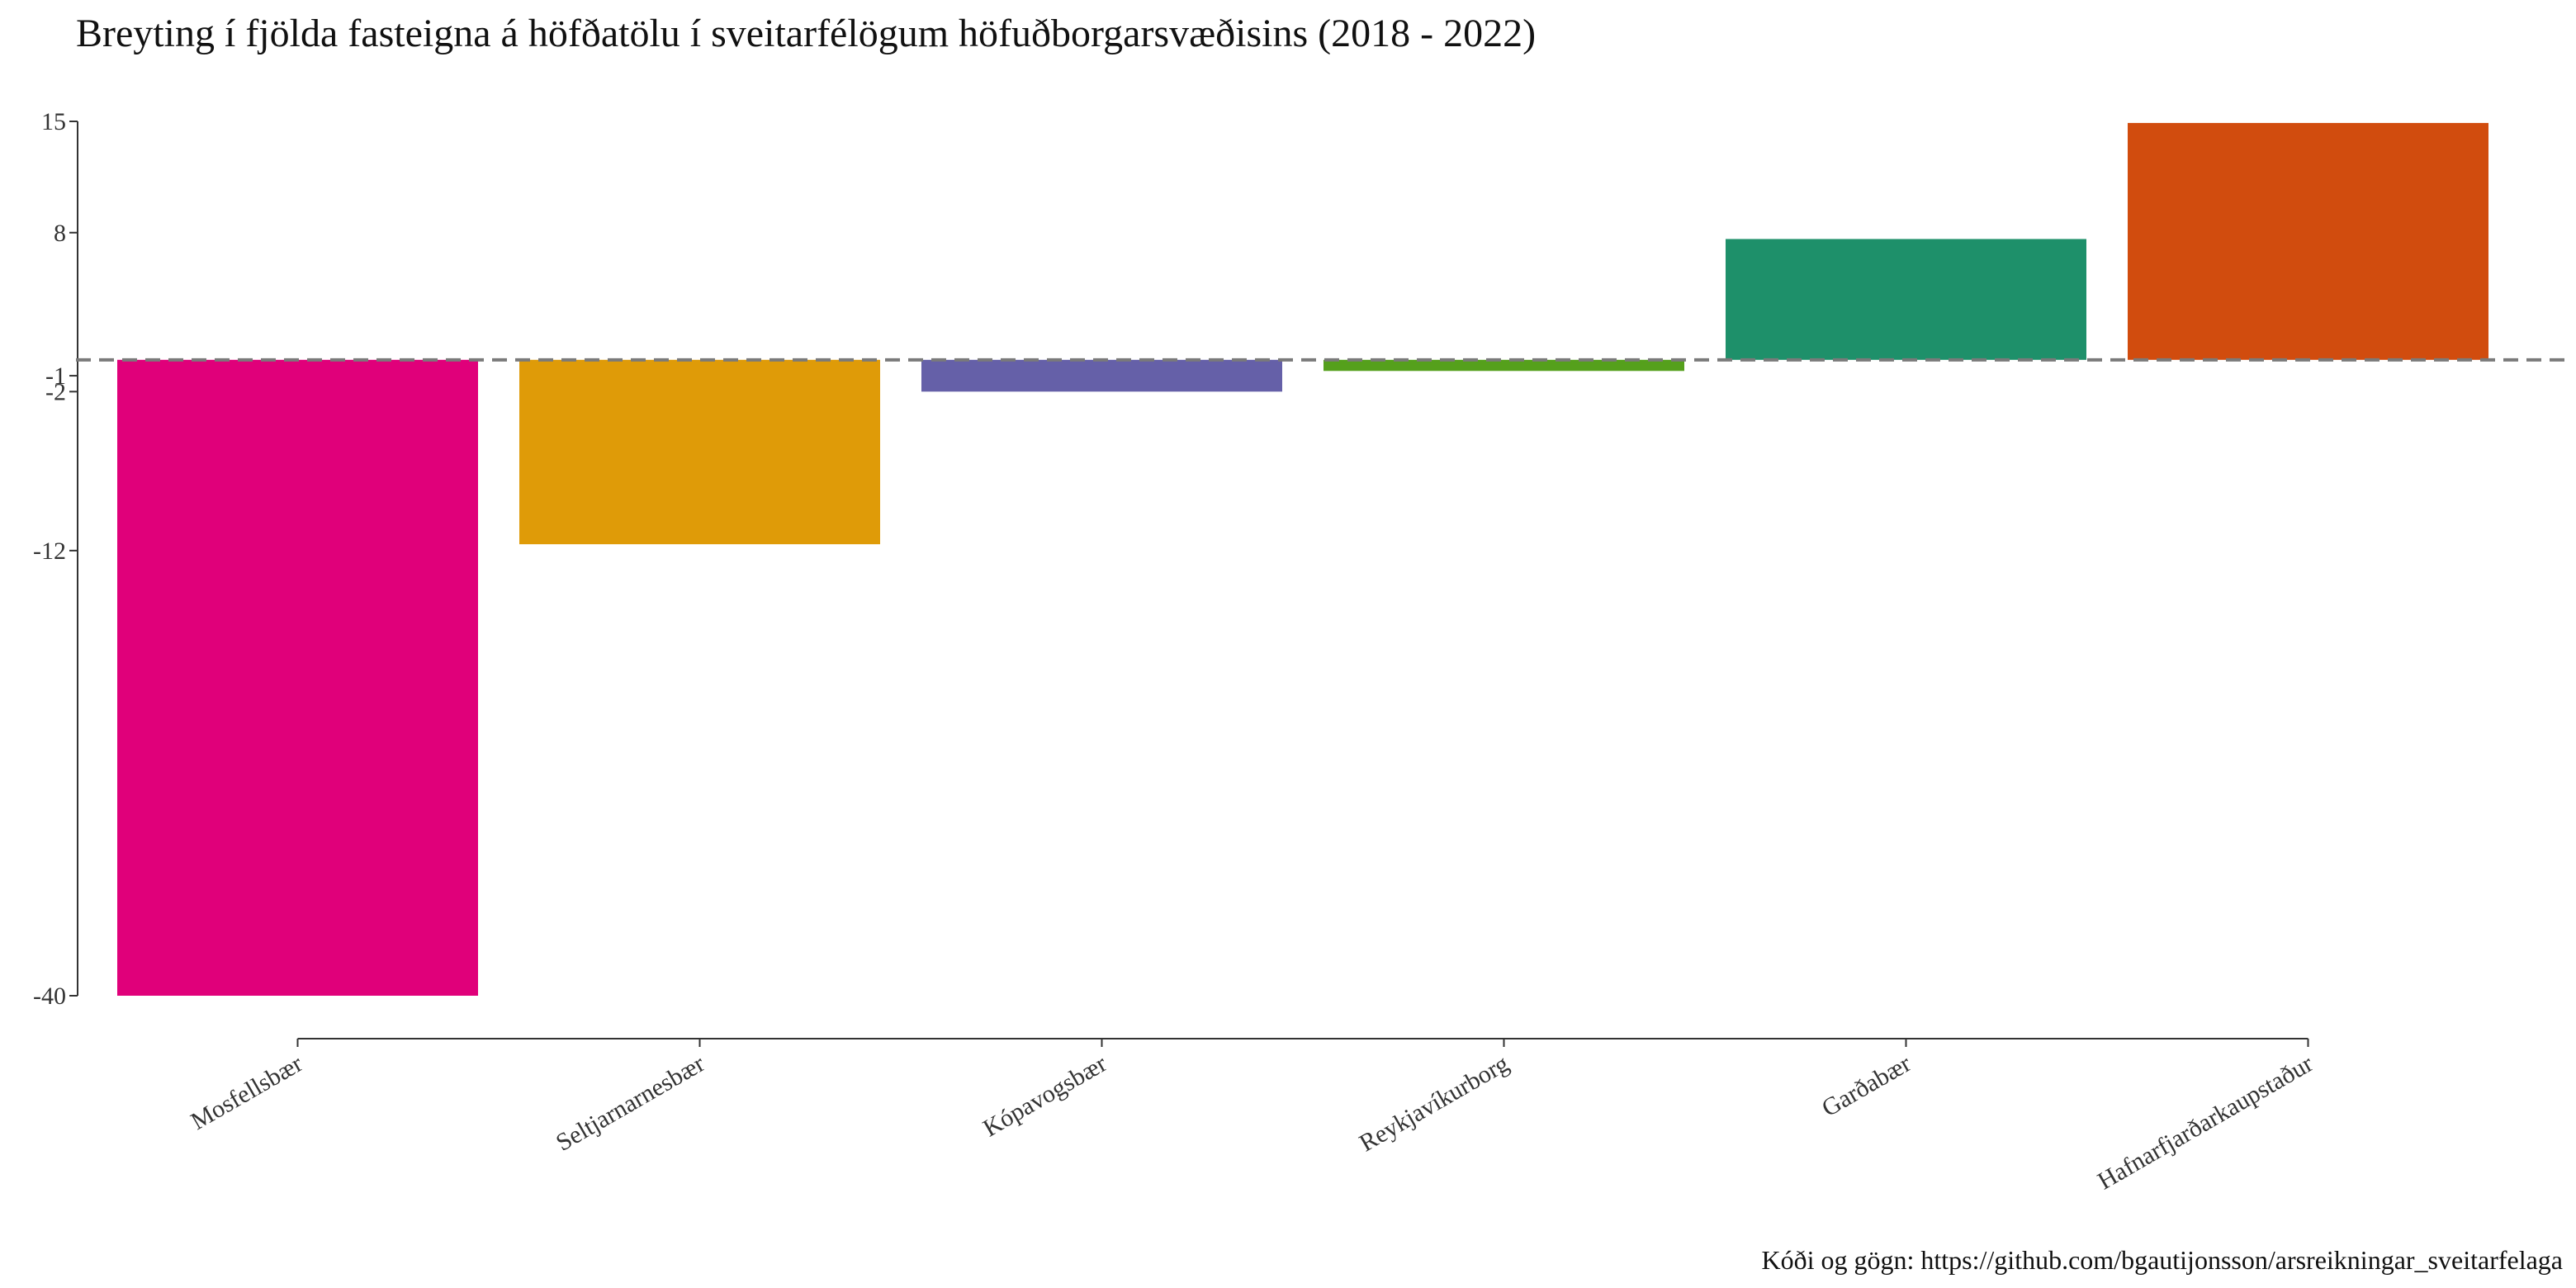  What do you see at coordinates (1434, 1103) in the screenshot?
I see `x-tick-label: Reykjavíkurborg` at bounding box center [1434, 1103].